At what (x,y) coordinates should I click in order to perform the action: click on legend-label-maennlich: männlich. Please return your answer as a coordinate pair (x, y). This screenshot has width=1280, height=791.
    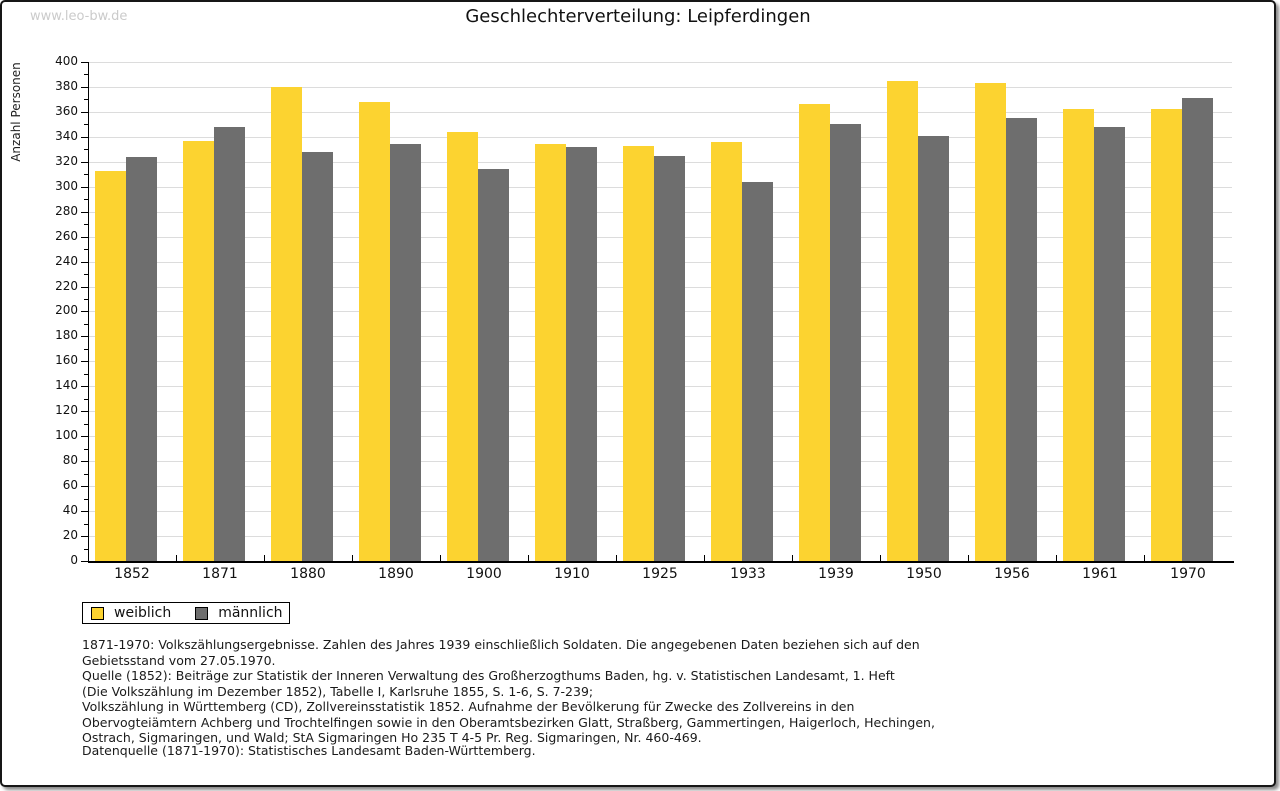
    Looking at the image, I should click on (250, 613).